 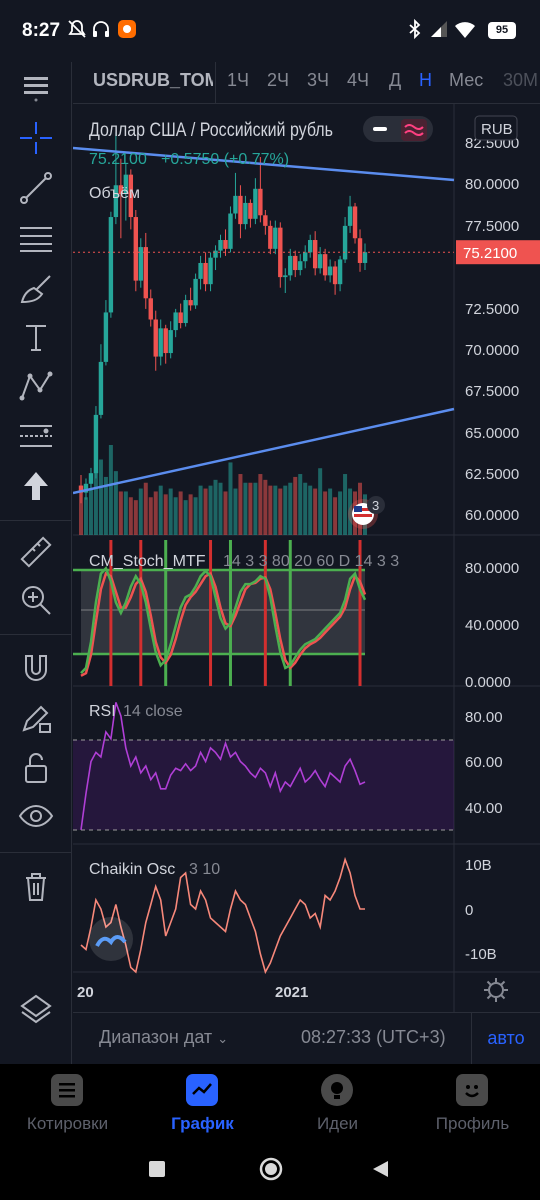 I want to click on trash-icon, so click(x=36, y=886).